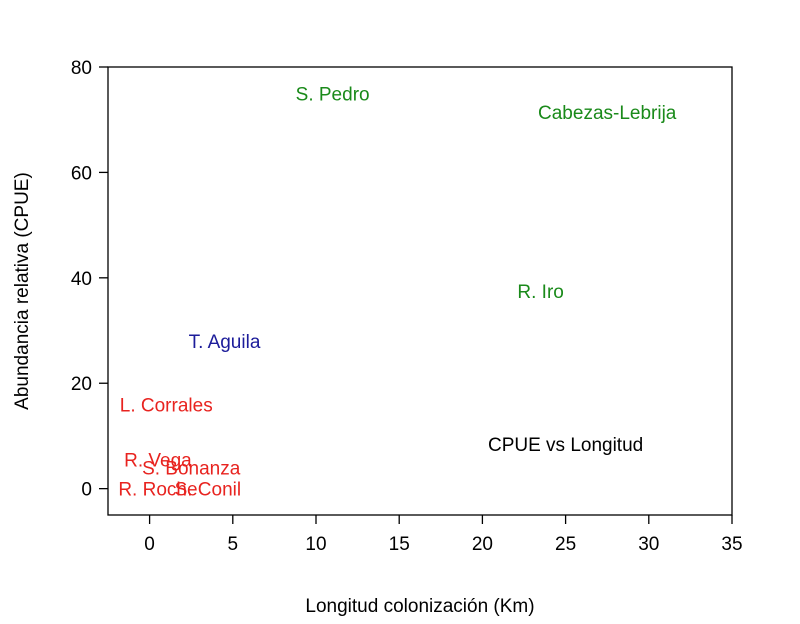  What do you see at coordinates (86, 490) in the screenshot?
I see `y-tick-label: 0` at bounding box center [86, 490].